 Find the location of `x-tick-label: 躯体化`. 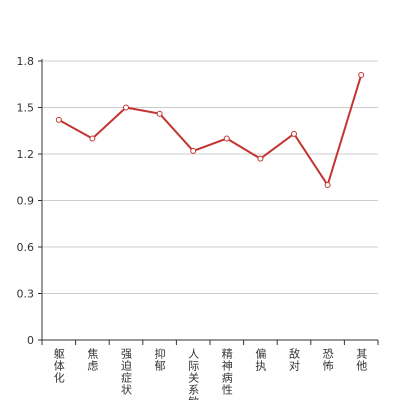

x-tick-label: 躯体化 is located at coordinates (58, 366).